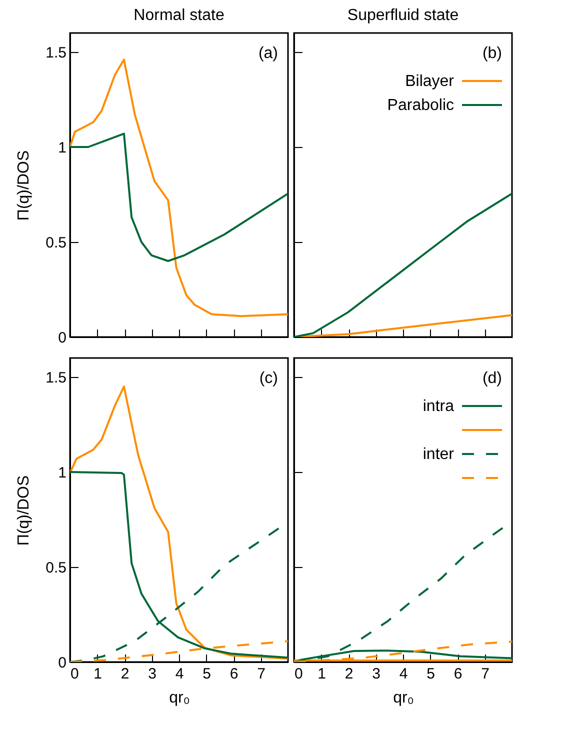  What do you see at coordinates (420, 105) in the screenshot?
I see `legend-label: Parabolic` at bounding box center [420, 105].